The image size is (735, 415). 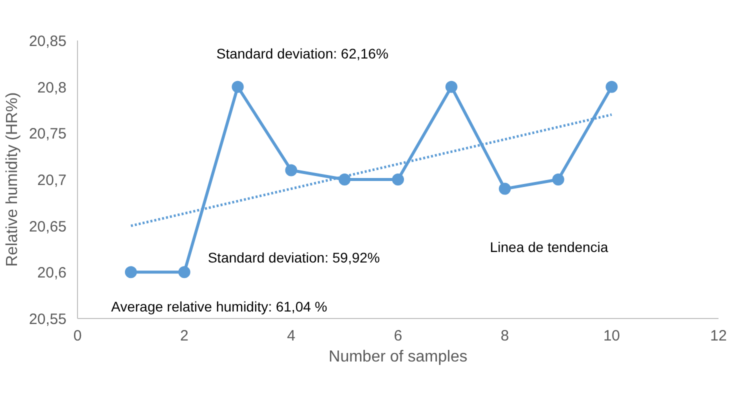 What do you see at coordinates (718, 336) in the screenshot?
I see `x-tick-label: 12` at bounding box center [718, 336].